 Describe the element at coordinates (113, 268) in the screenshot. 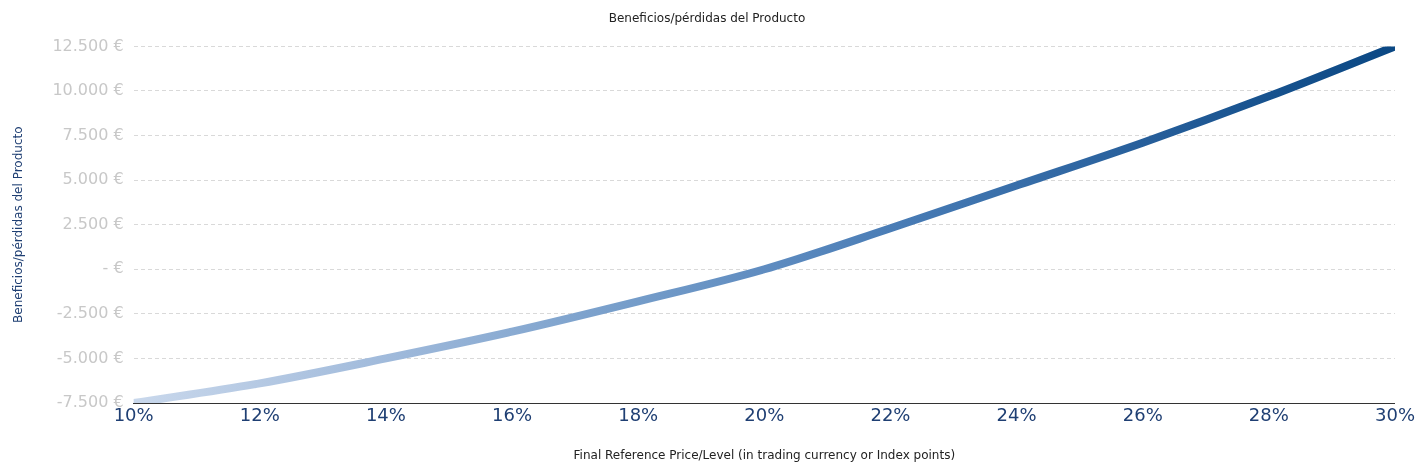

I see `y-tick-label: - €` at that location.